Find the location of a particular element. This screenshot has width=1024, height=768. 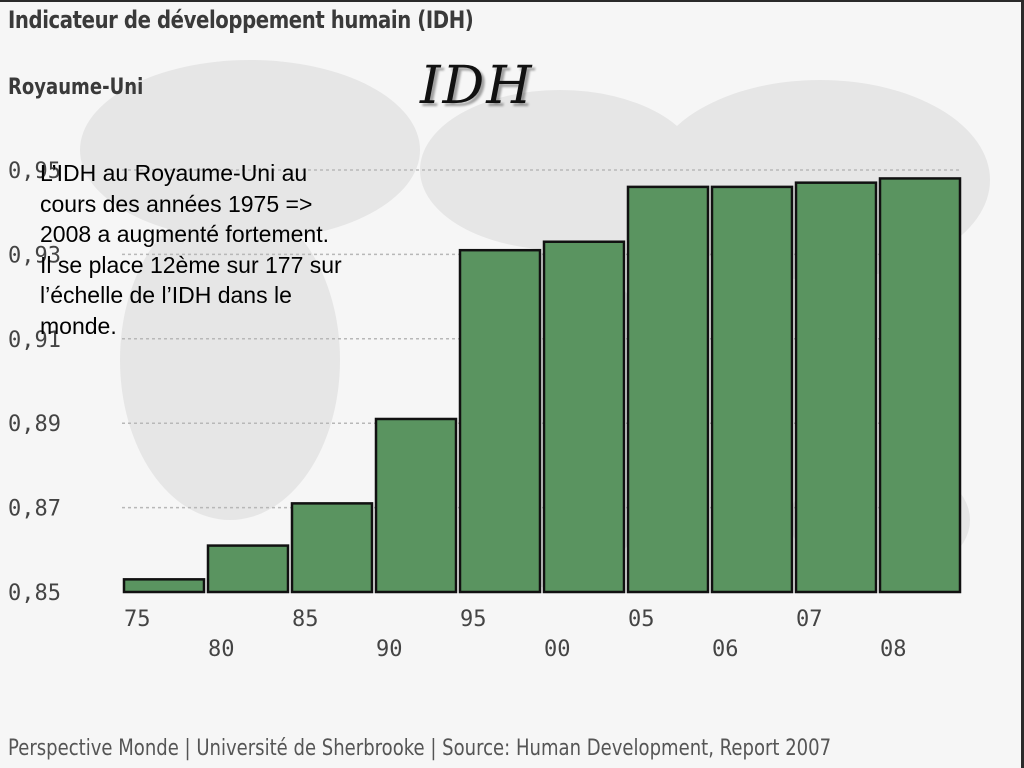

caption-line: l’échelle de l’IDH dans le is located at coordinates (166, 295).